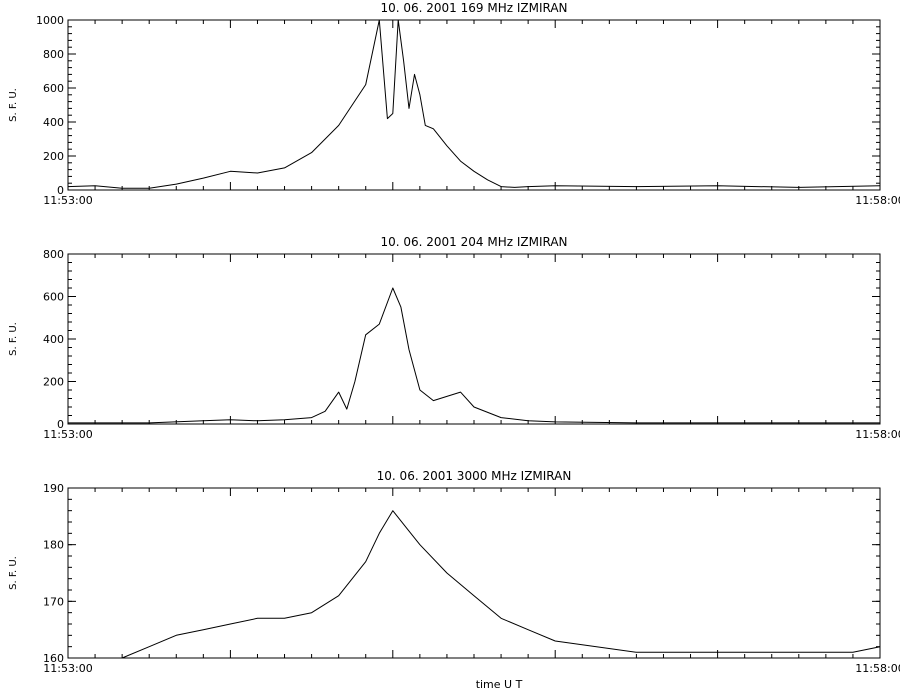 This screenshot has width=900, height=700. Describe the element at coordinates (50, 20) in the screenshot. I see `y-tick-label: 1000` at that location.